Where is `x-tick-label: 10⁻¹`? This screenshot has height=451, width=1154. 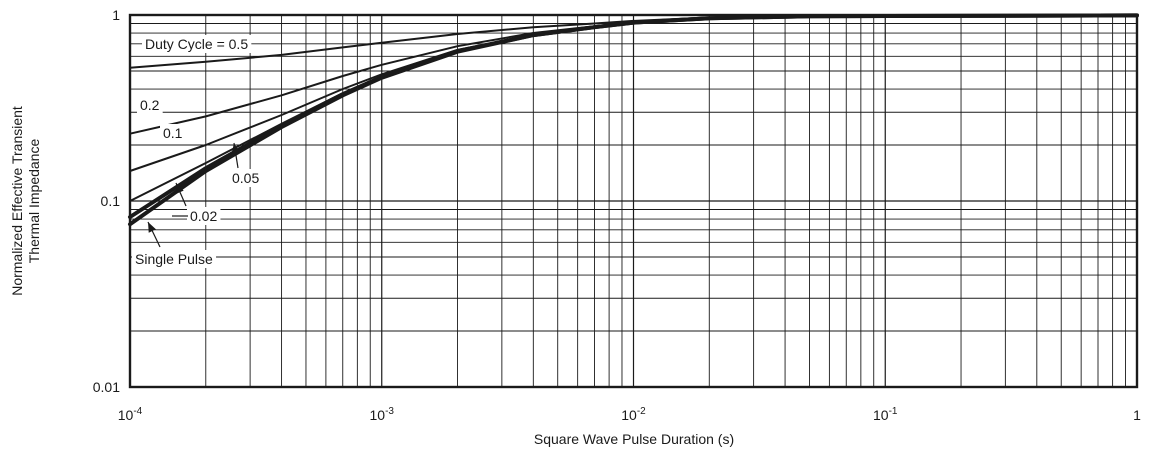 x-tick-label: 10⁻¹ is located at coordinates (885, 414).